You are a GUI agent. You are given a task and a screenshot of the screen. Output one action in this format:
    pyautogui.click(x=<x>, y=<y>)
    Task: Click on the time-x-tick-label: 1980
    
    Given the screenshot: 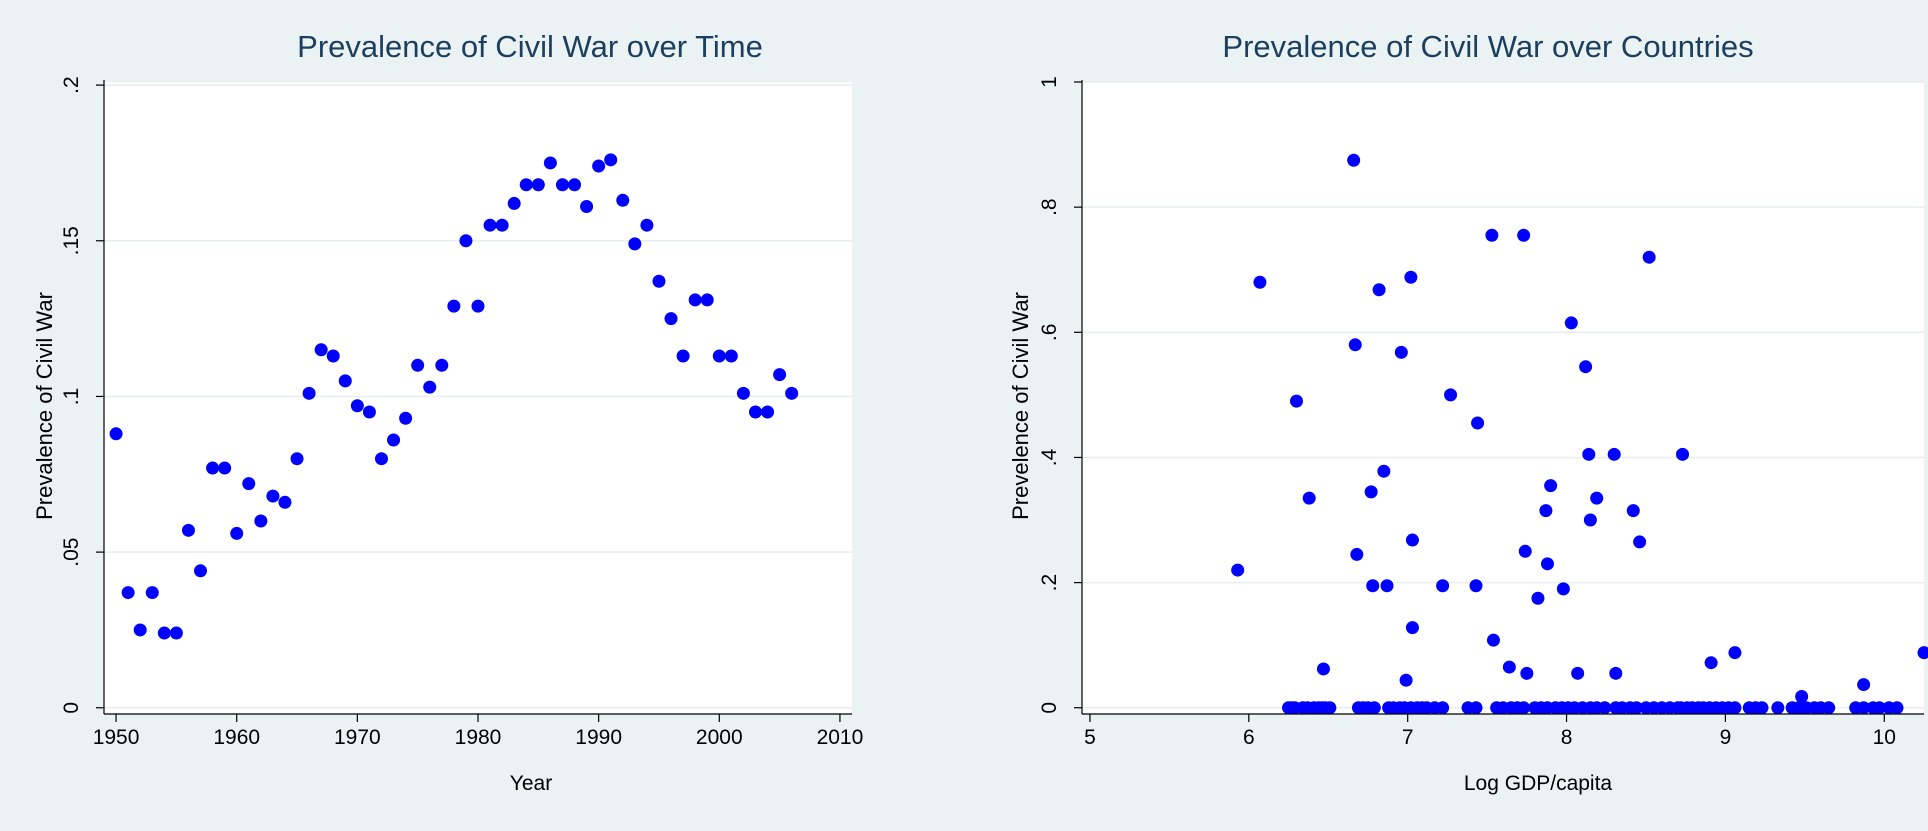 What is the action you would take?
    pyautogui.click(x=478, y=737)
    